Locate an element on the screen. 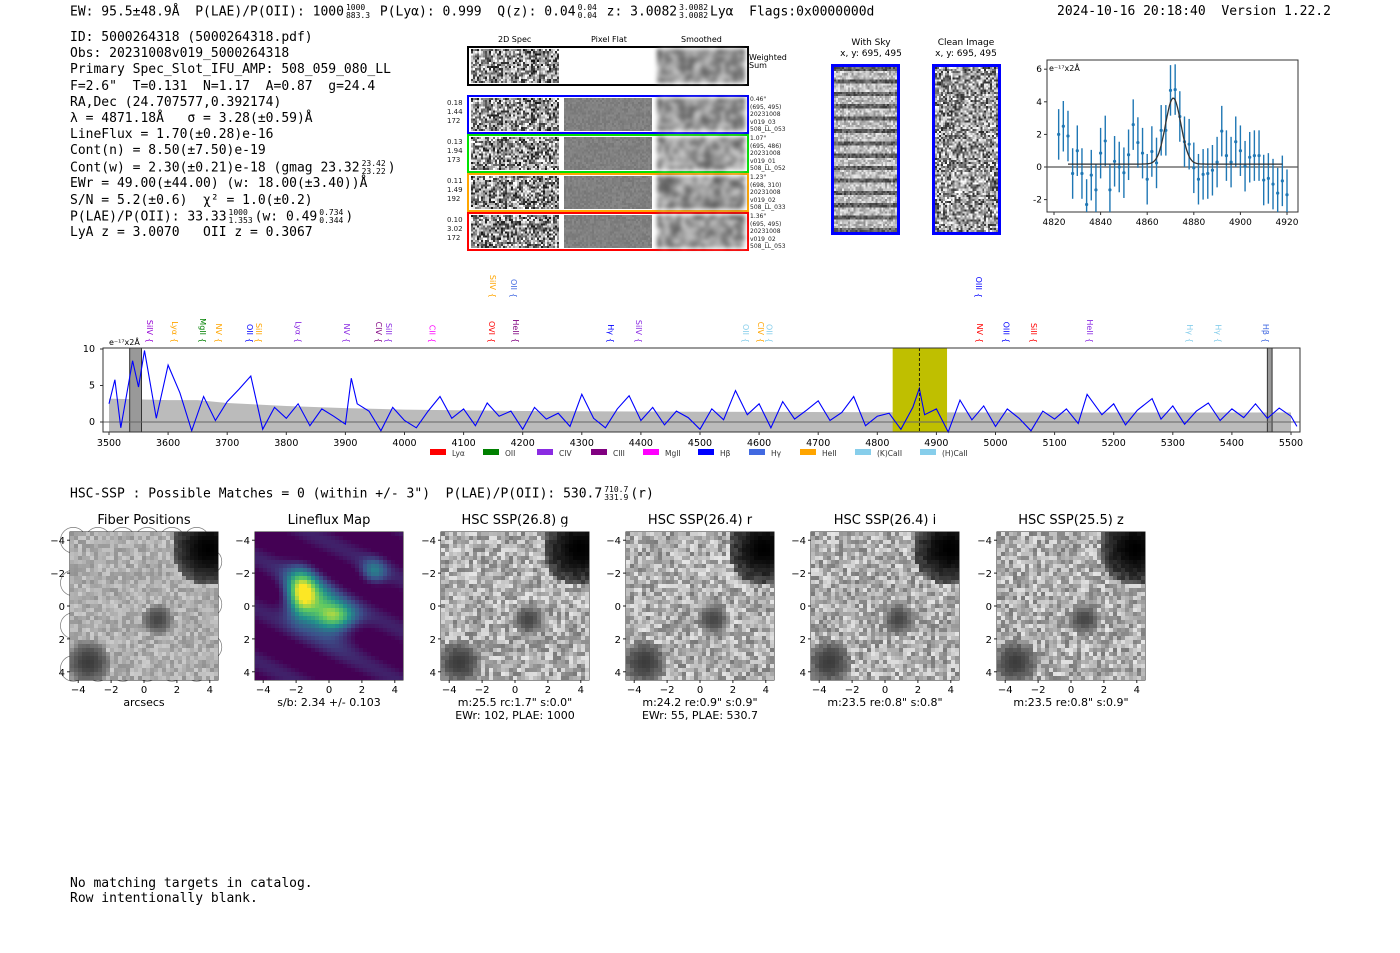  x-tick-label: 4860 is located at coordinates (1147, 223).